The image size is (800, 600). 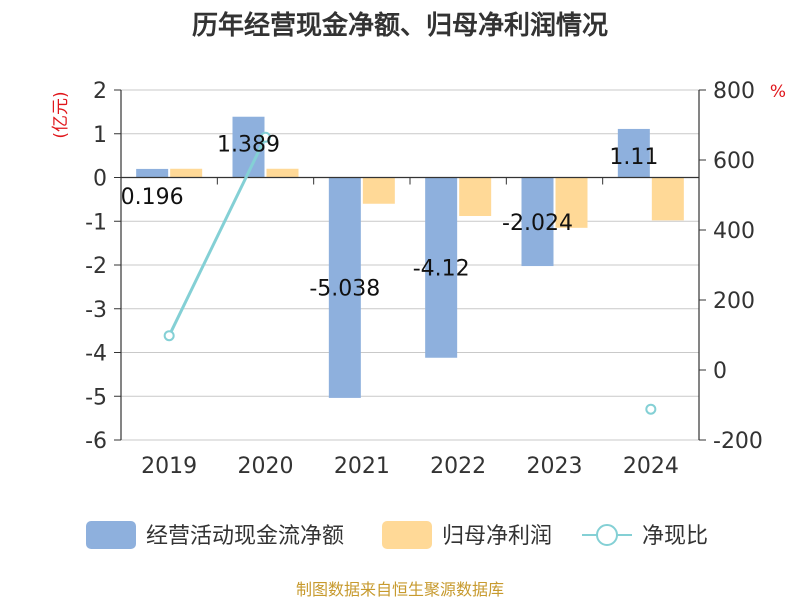 What do you see at coordinates (400, 589) in the screenshot?
I see `source-note: 制图数据来自恒生聚源数据库` at bounding box center [400, 589].